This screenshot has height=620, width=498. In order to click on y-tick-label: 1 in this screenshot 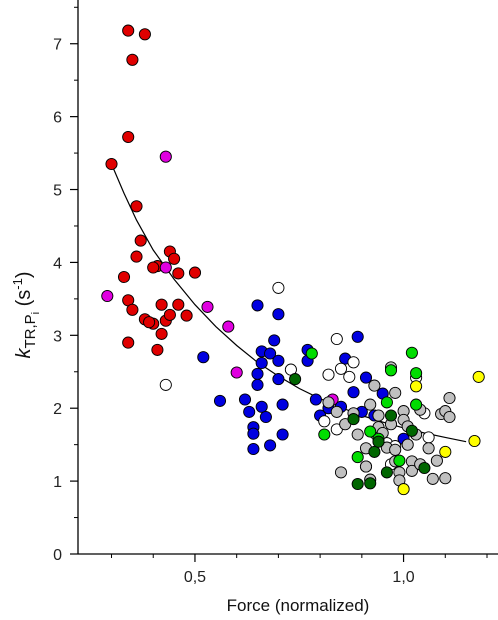, I will do `click(57, 482)`.